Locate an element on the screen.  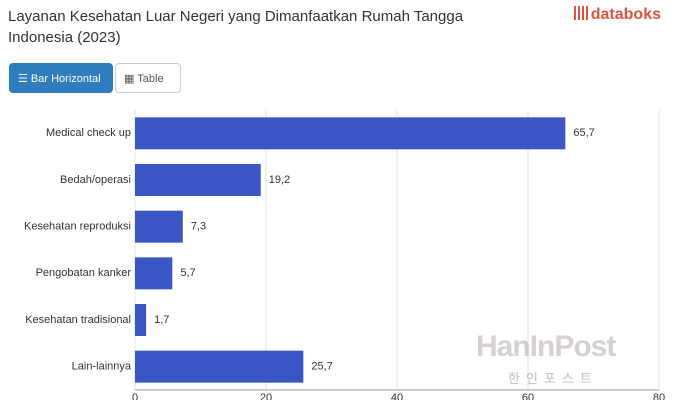
x-tick-label: 0 is located at coordinates (135, 396).